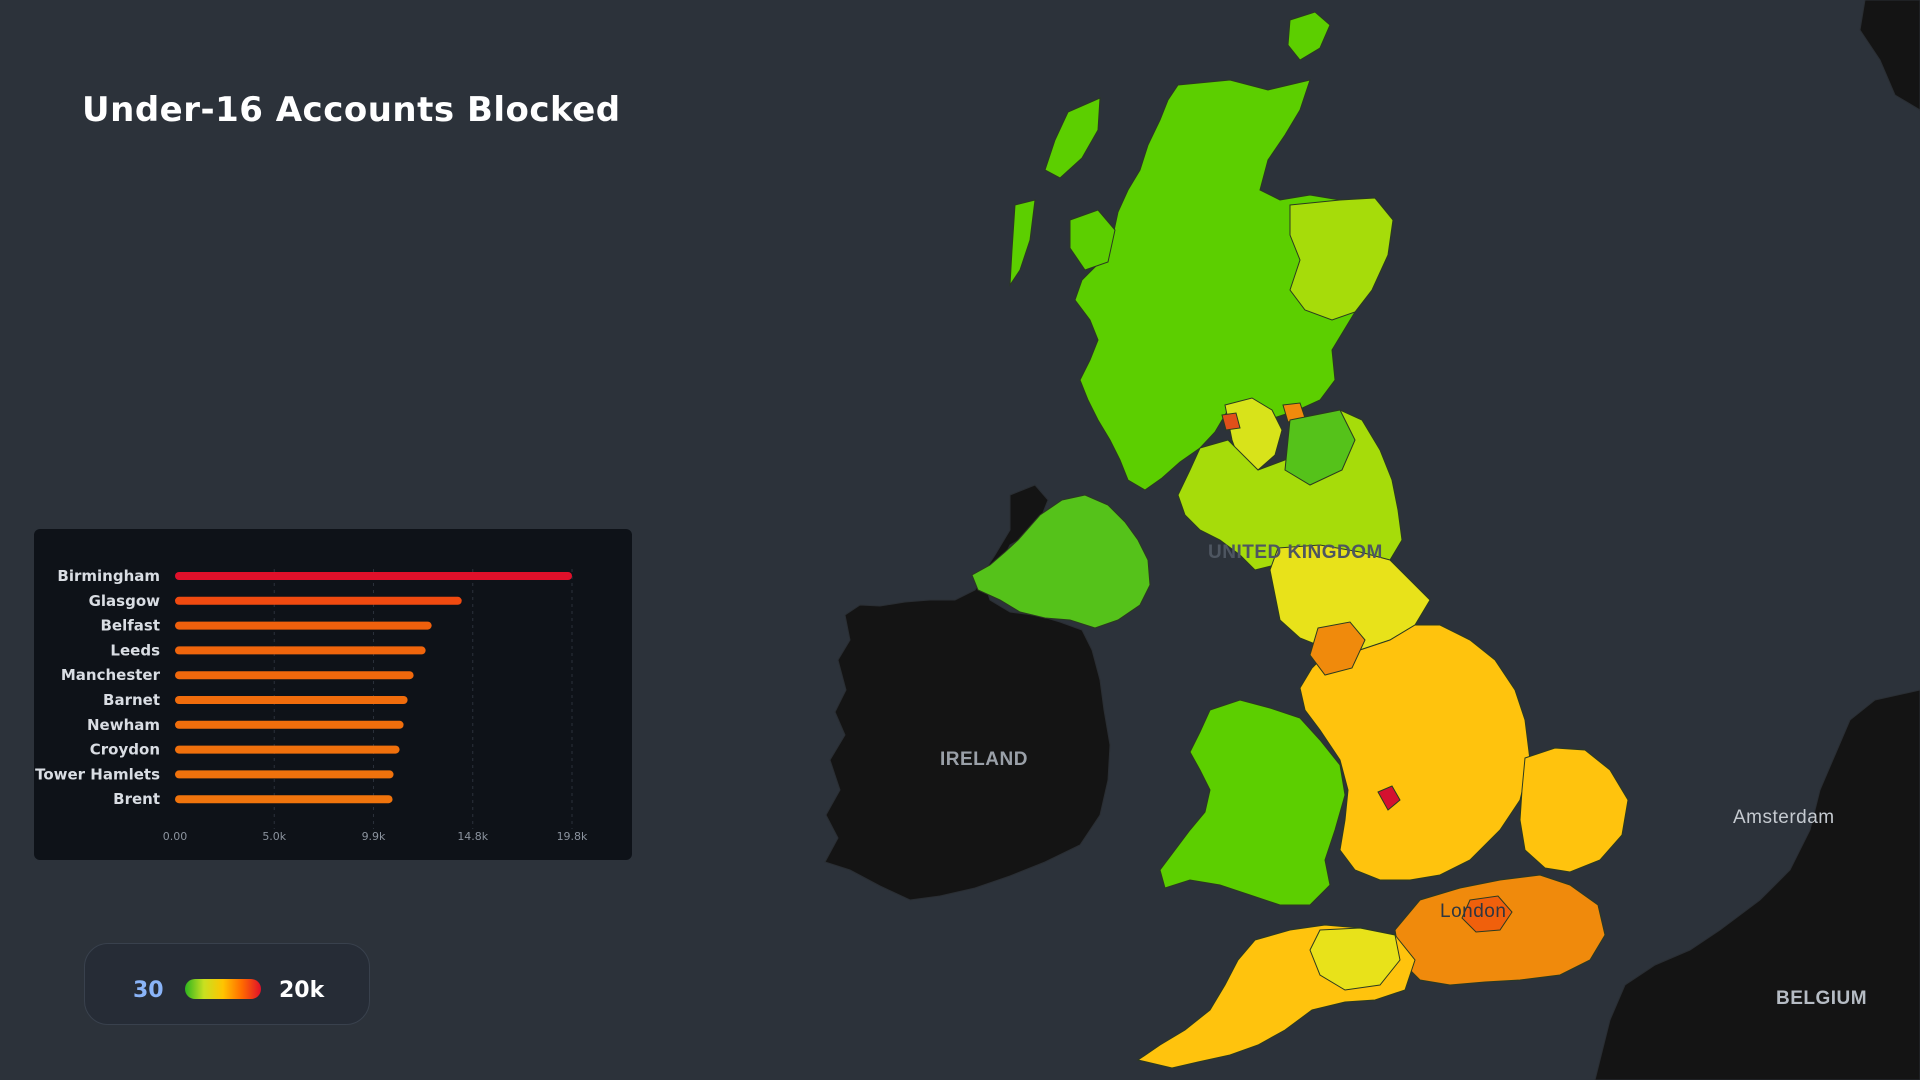  Describe the element at coordinates (289, 724) in the screenshot. I see `bar-newham` at that location.